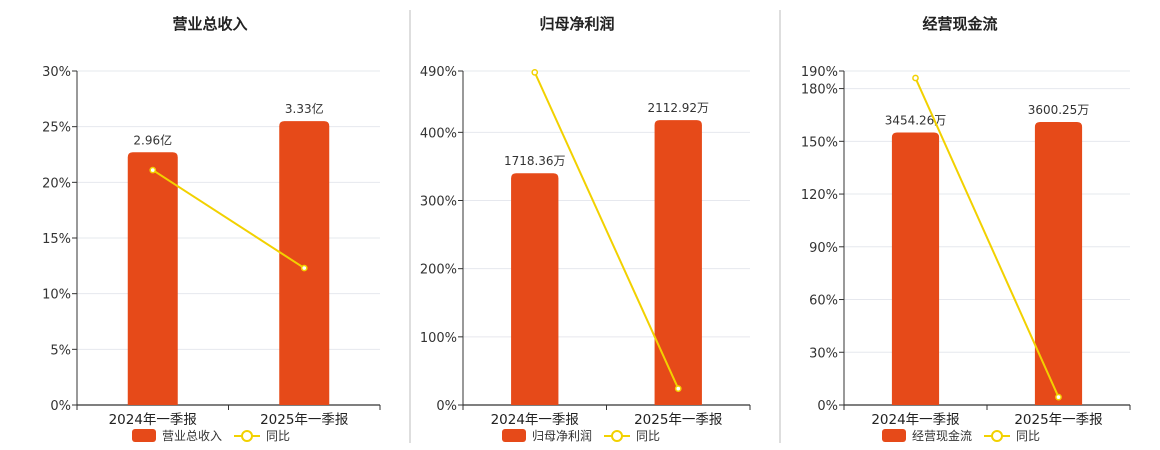 The width and height of the screenshot is (1160, 450). I want to click on y-tick-label: 120%, so click(819, 195).